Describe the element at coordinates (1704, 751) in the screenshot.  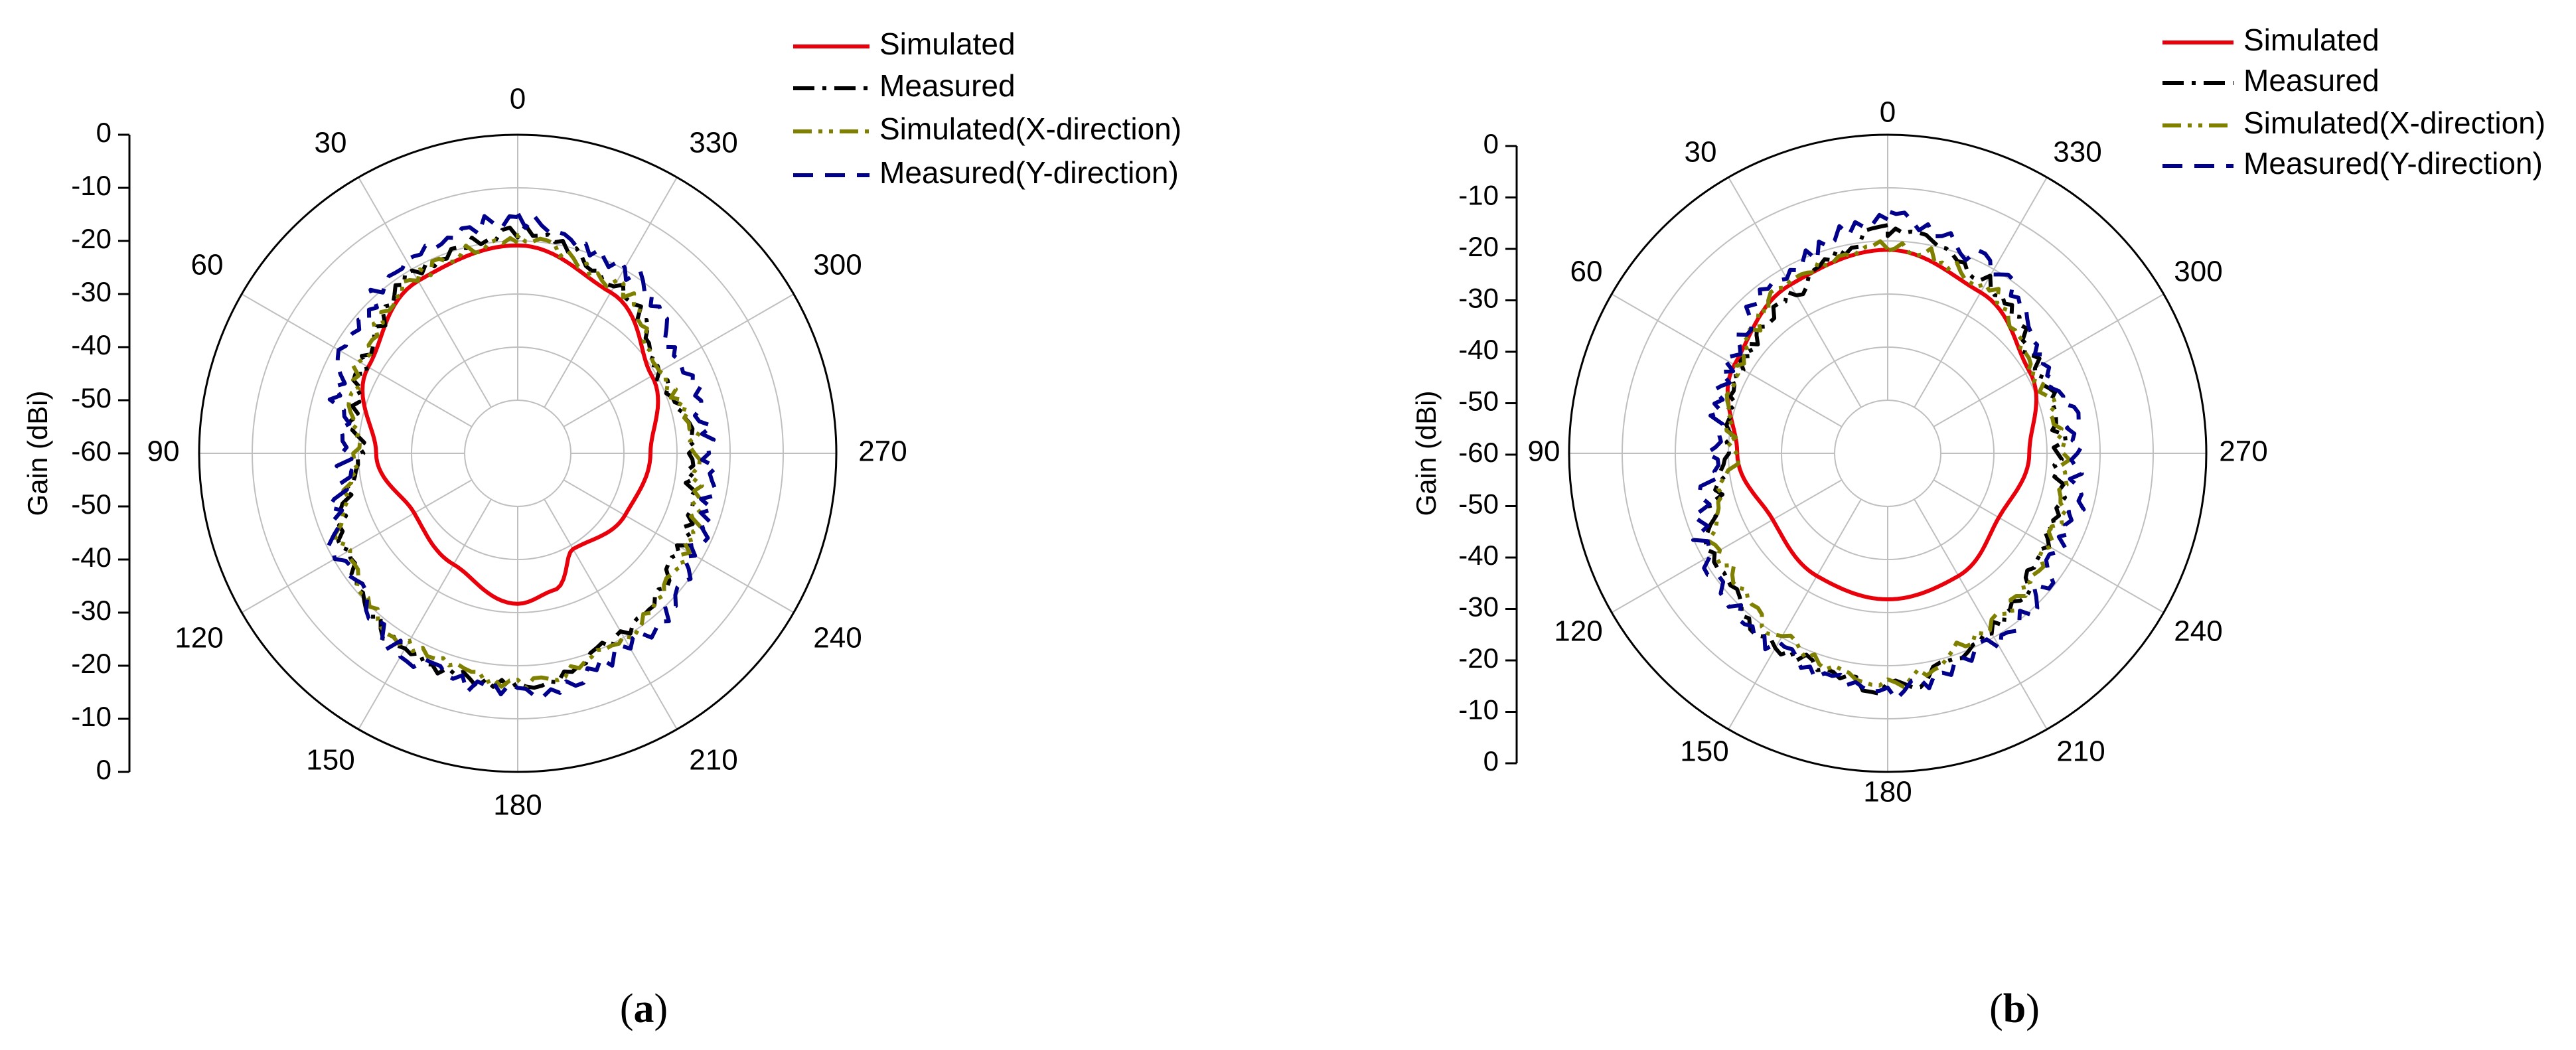
I see `panel-b-angle-label-150: 150` at that location.